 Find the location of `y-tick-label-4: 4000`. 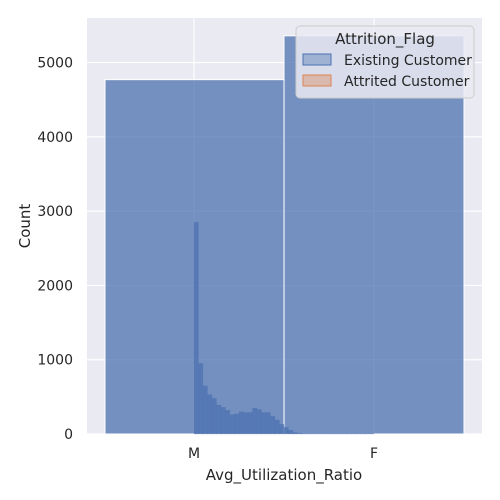

y-tick-label-4: 4000 is located at coordinates (55, 138).